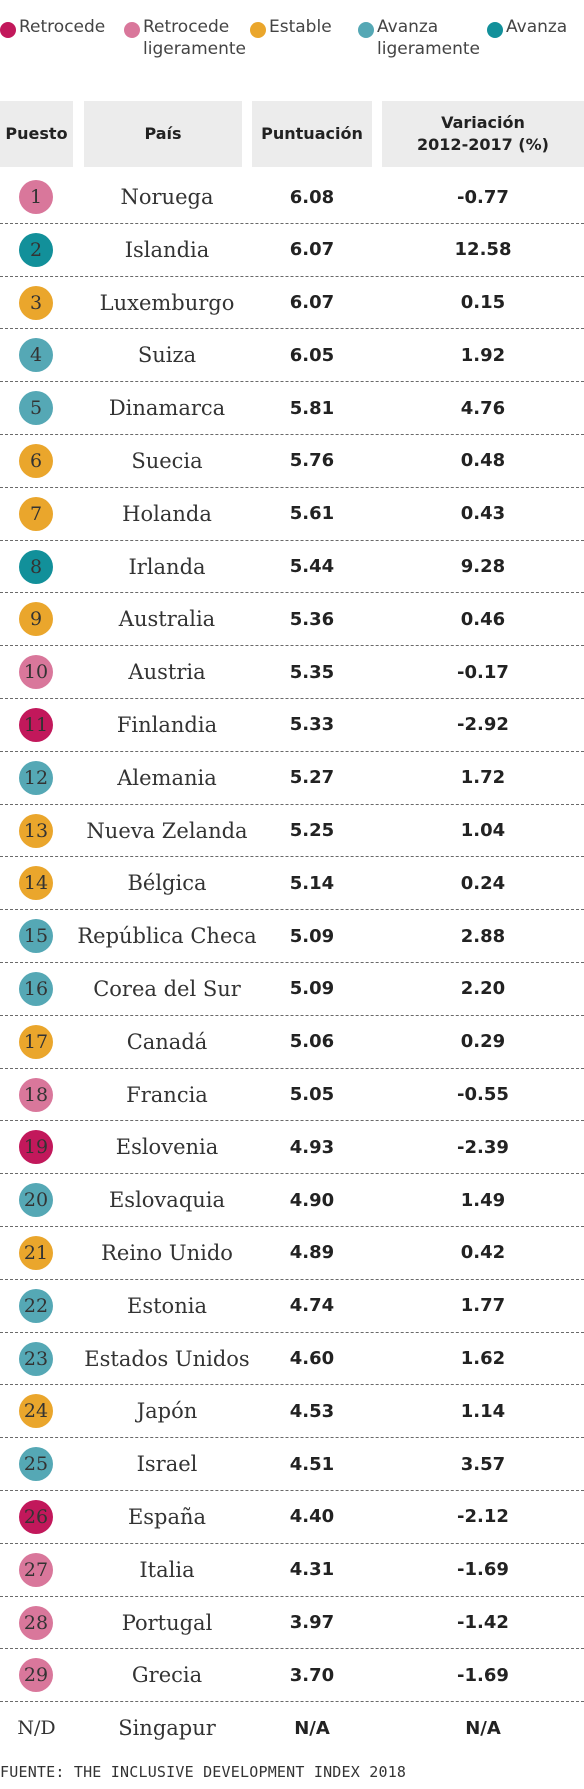 The height and width of the screenshot is (1789, 584). I want to click on rank-badge: 3, so click(36, 302).